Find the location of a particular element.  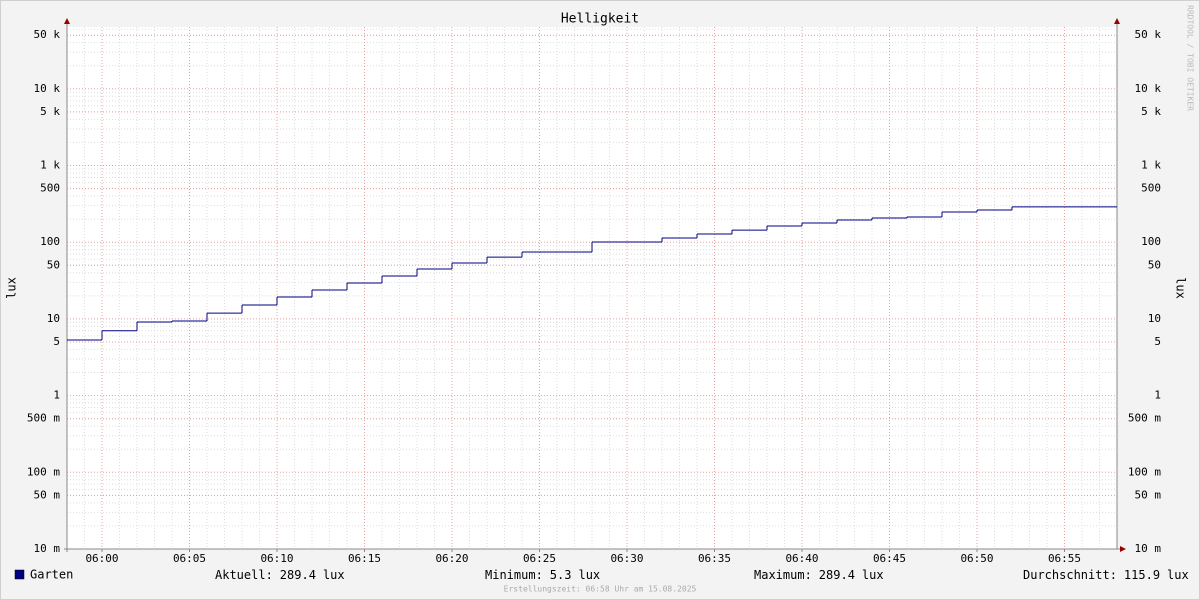

stat-value: 5.3 is located at coordinates (561, 575).